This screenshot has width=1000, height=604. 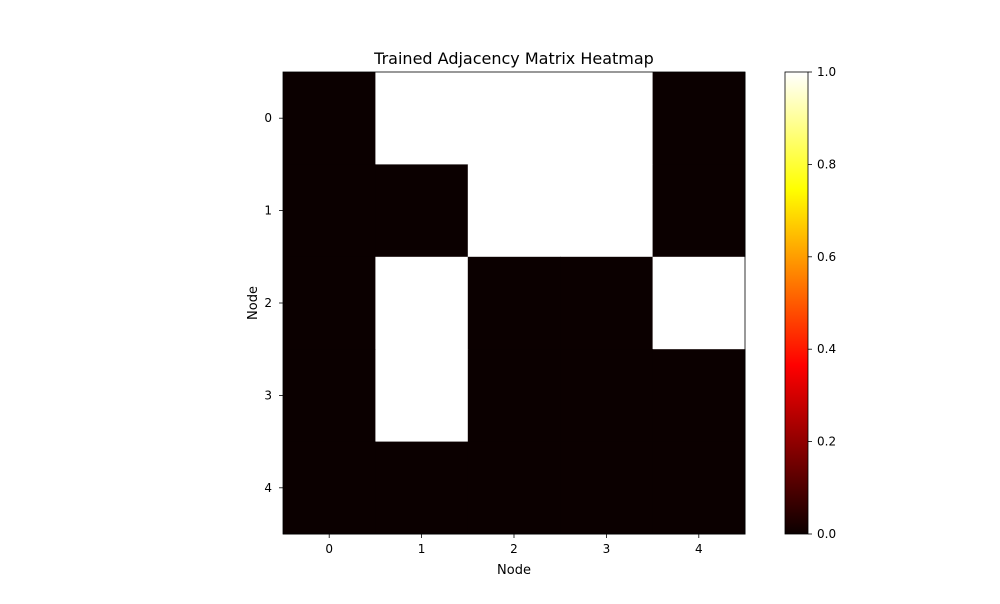 I want to click on colorbar-tick-label: 0.2, so click(x=826, y=442).